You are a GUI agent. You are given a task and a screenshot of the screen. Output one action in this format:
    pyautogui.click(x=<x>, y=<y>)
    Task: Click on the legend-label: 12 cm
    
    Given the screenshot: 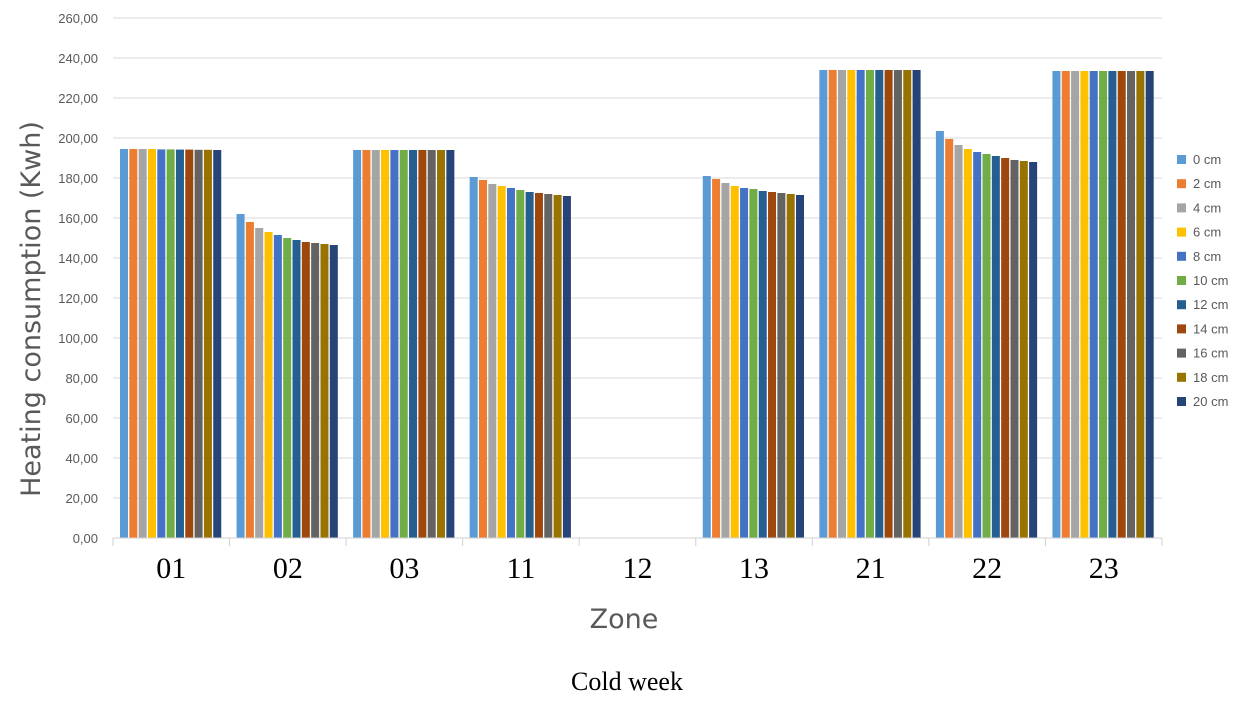 What is the action you would take?
    pyautogui.click(x=1210, y=304)
    